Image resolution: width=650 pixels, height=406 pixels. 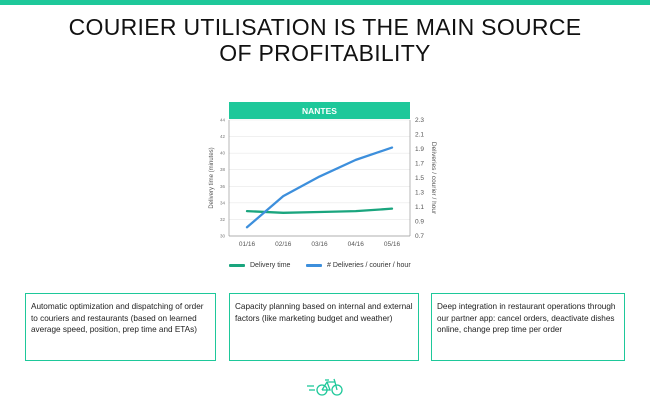 I want to click on legend-label-deliveries: # Deliveries / courier / hour, so click(x=369, y=265).